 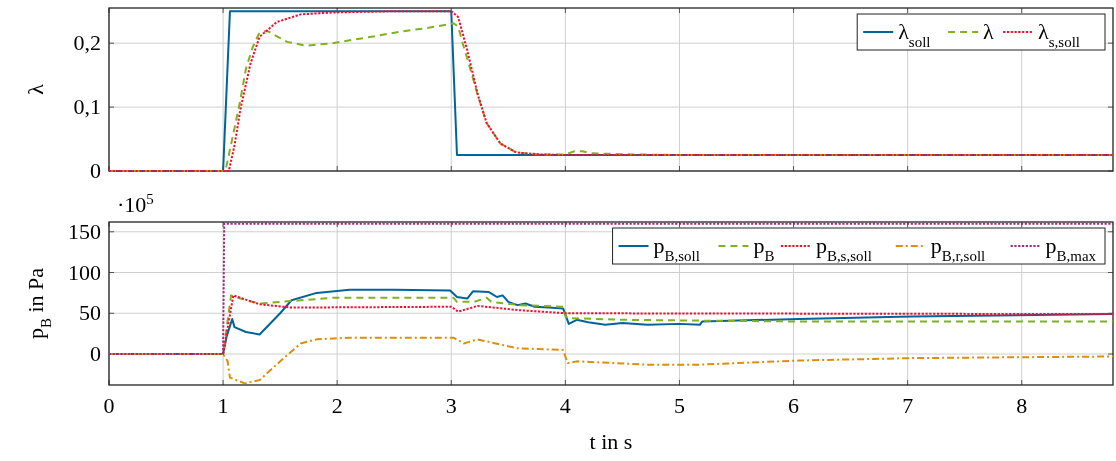 What do you see at coordinates (87, 107) in the screenshot?
I see `y-tick-label: 0,1` at bounding box center [87, 107].